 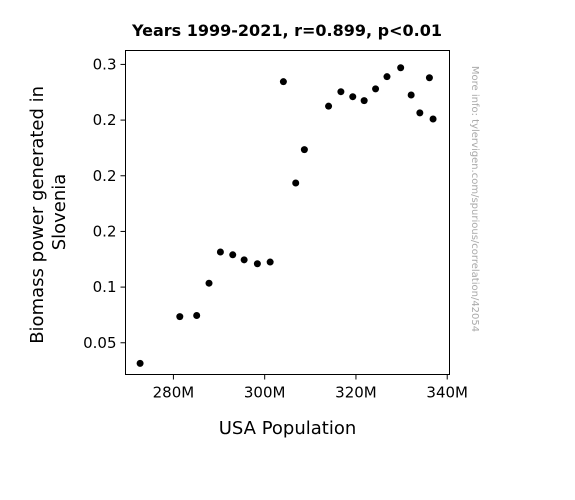 I want to click on y-axis-label-line-1: Biomass power generated in, so click(x=37, y=215).